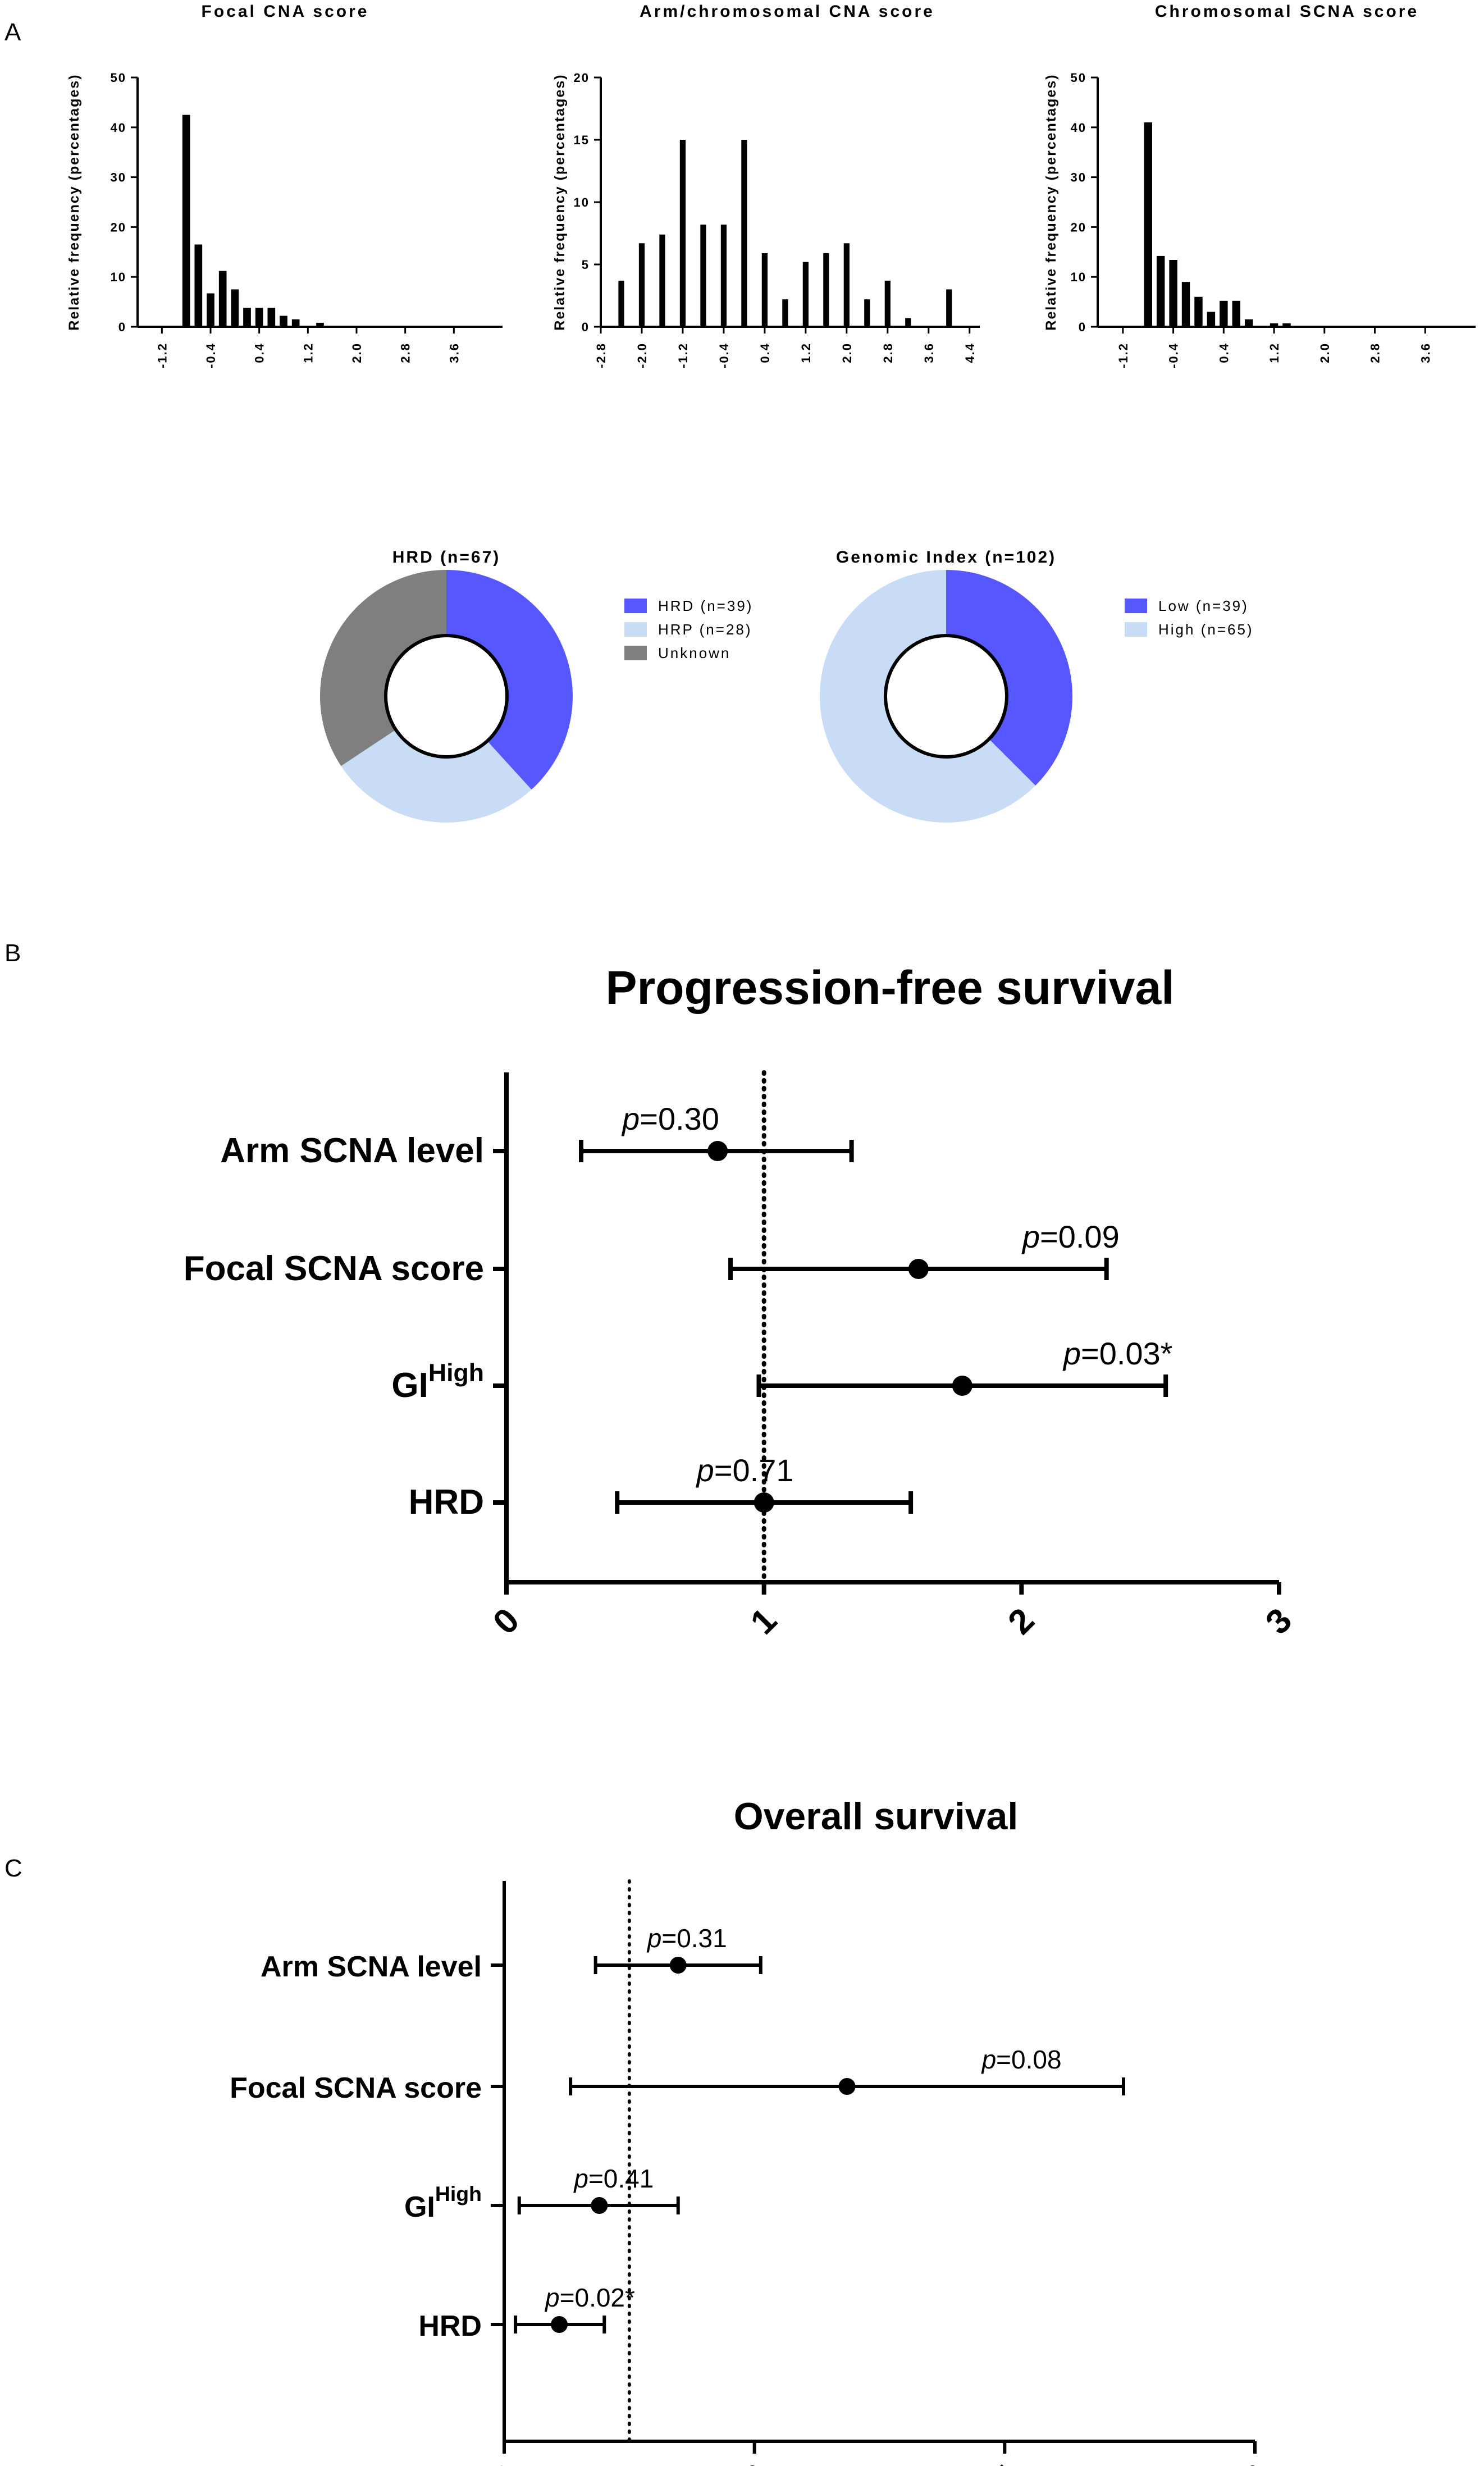  I want to click on forest-x-tick-label: 2, so click(1021, 1622).